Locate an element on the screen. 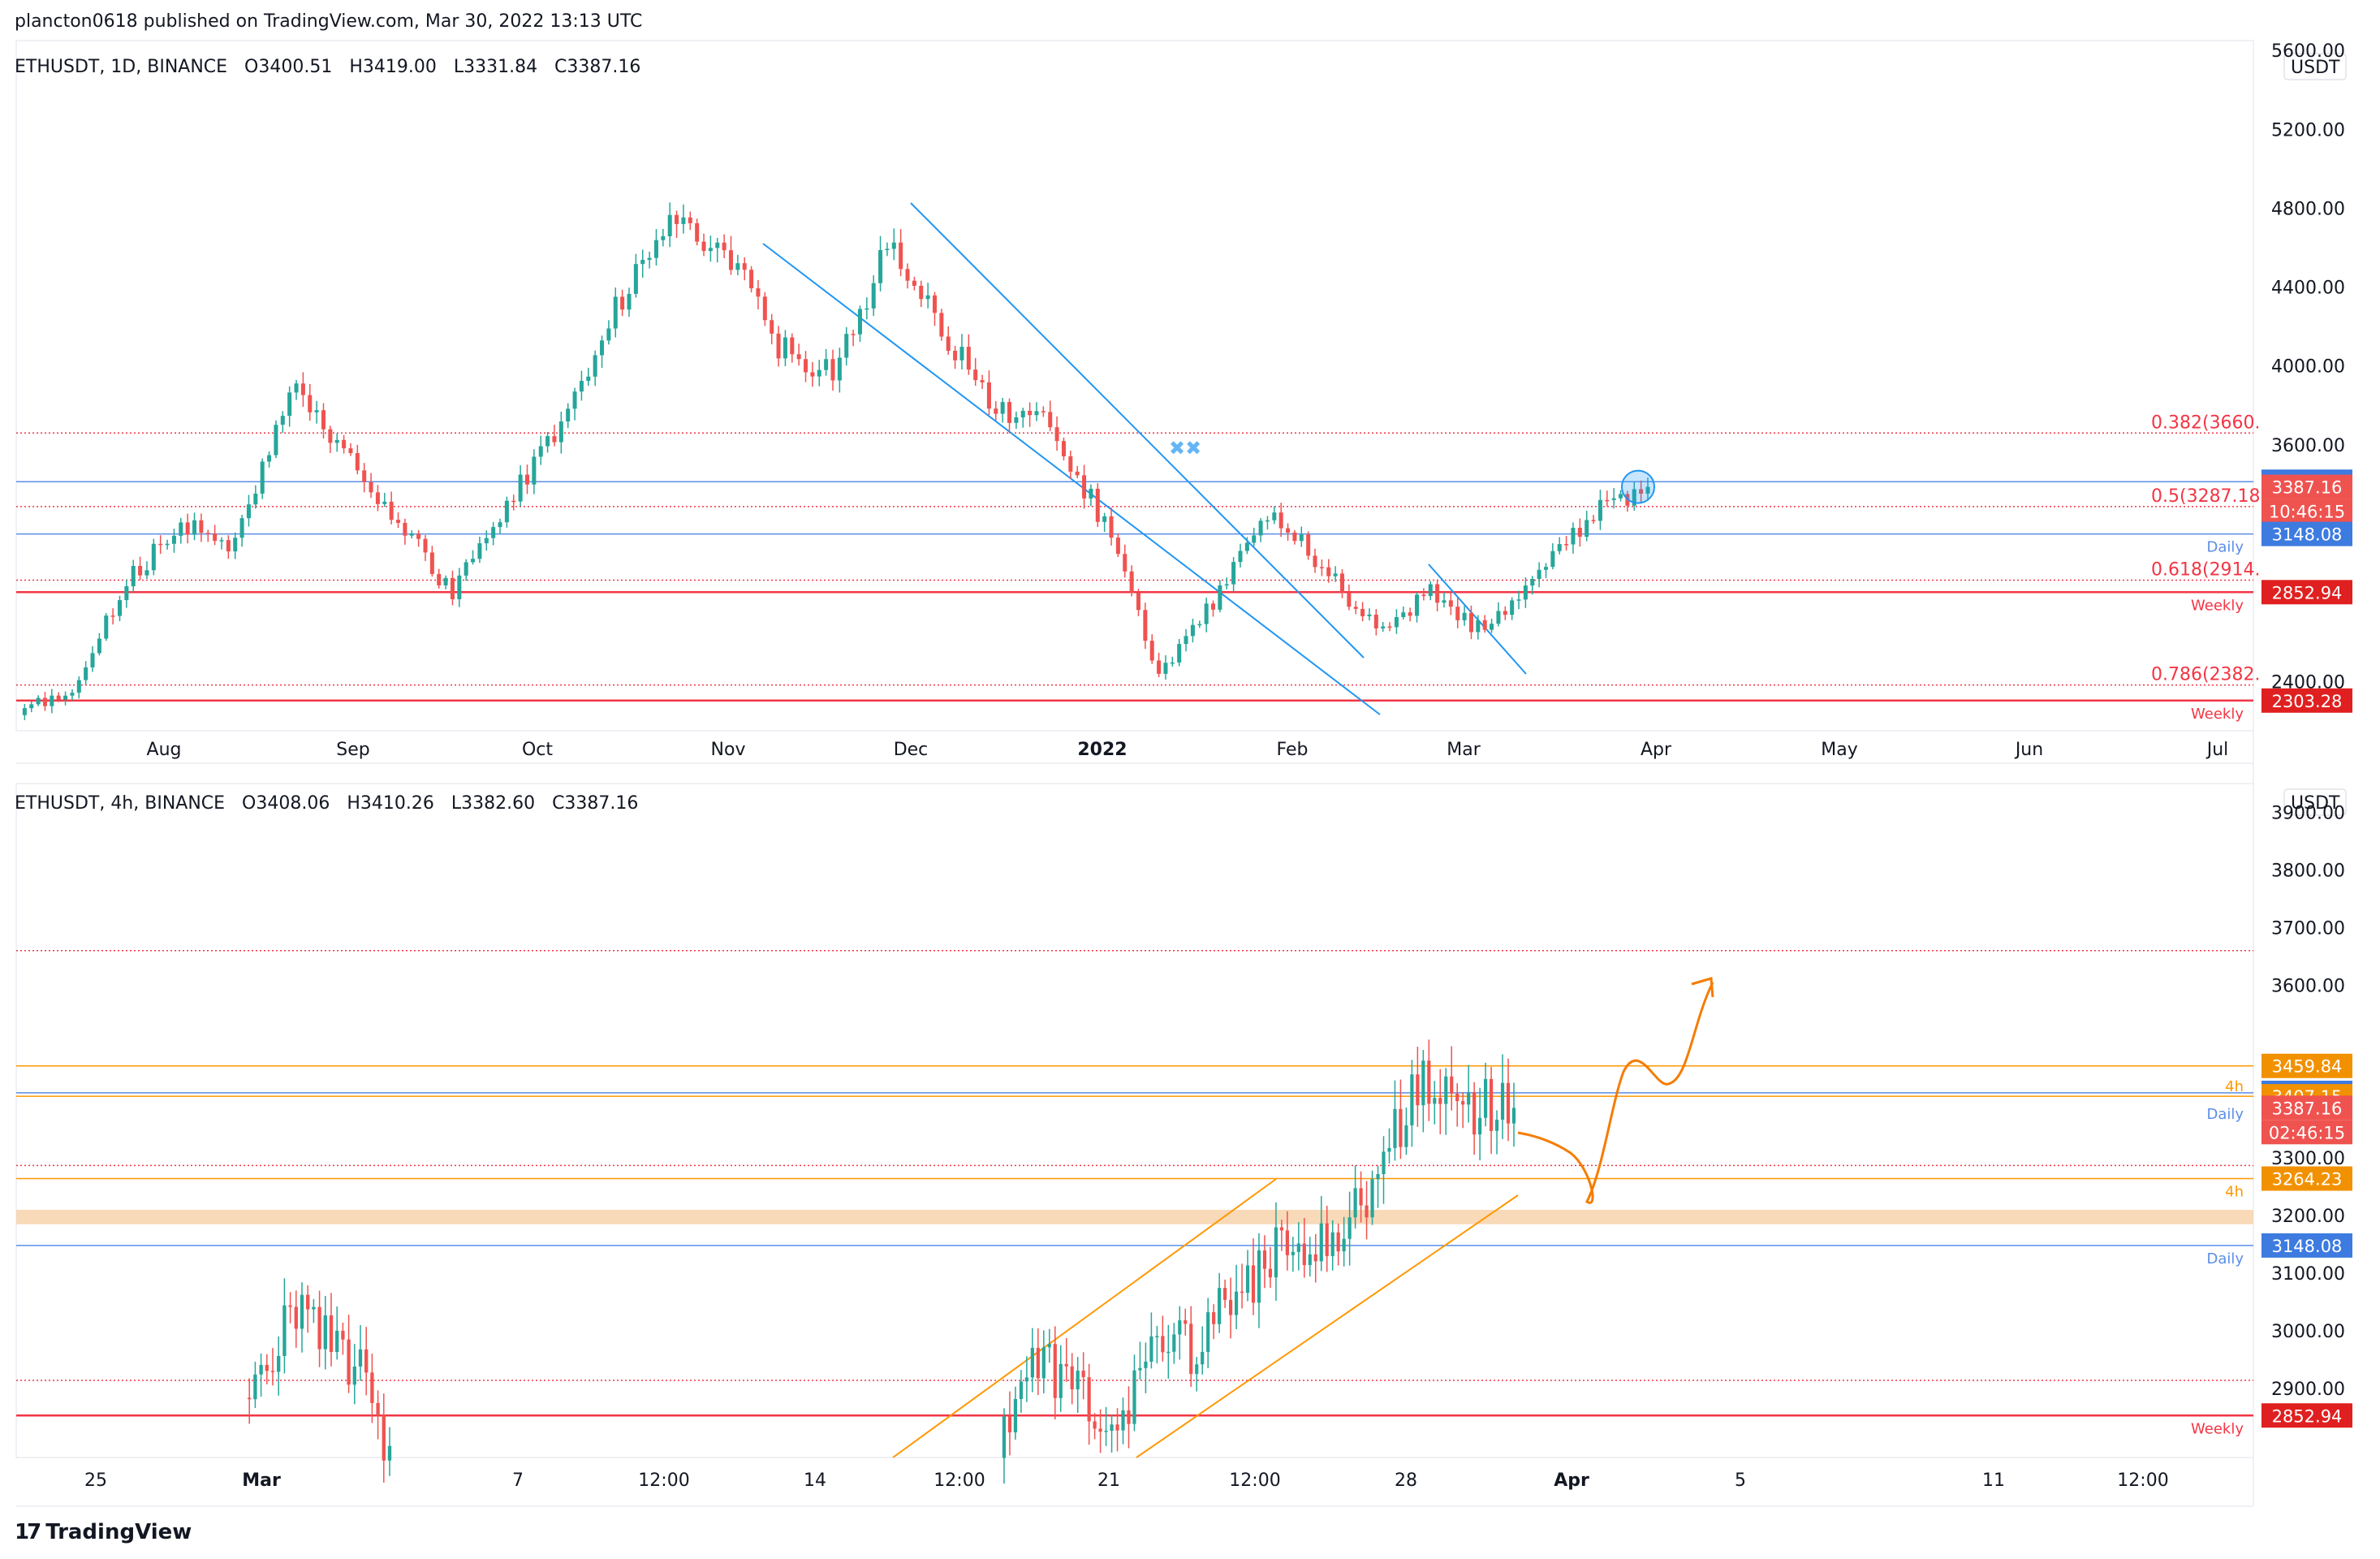  top-y-tick: 4800.00 is located at coordinates (2308, 209).